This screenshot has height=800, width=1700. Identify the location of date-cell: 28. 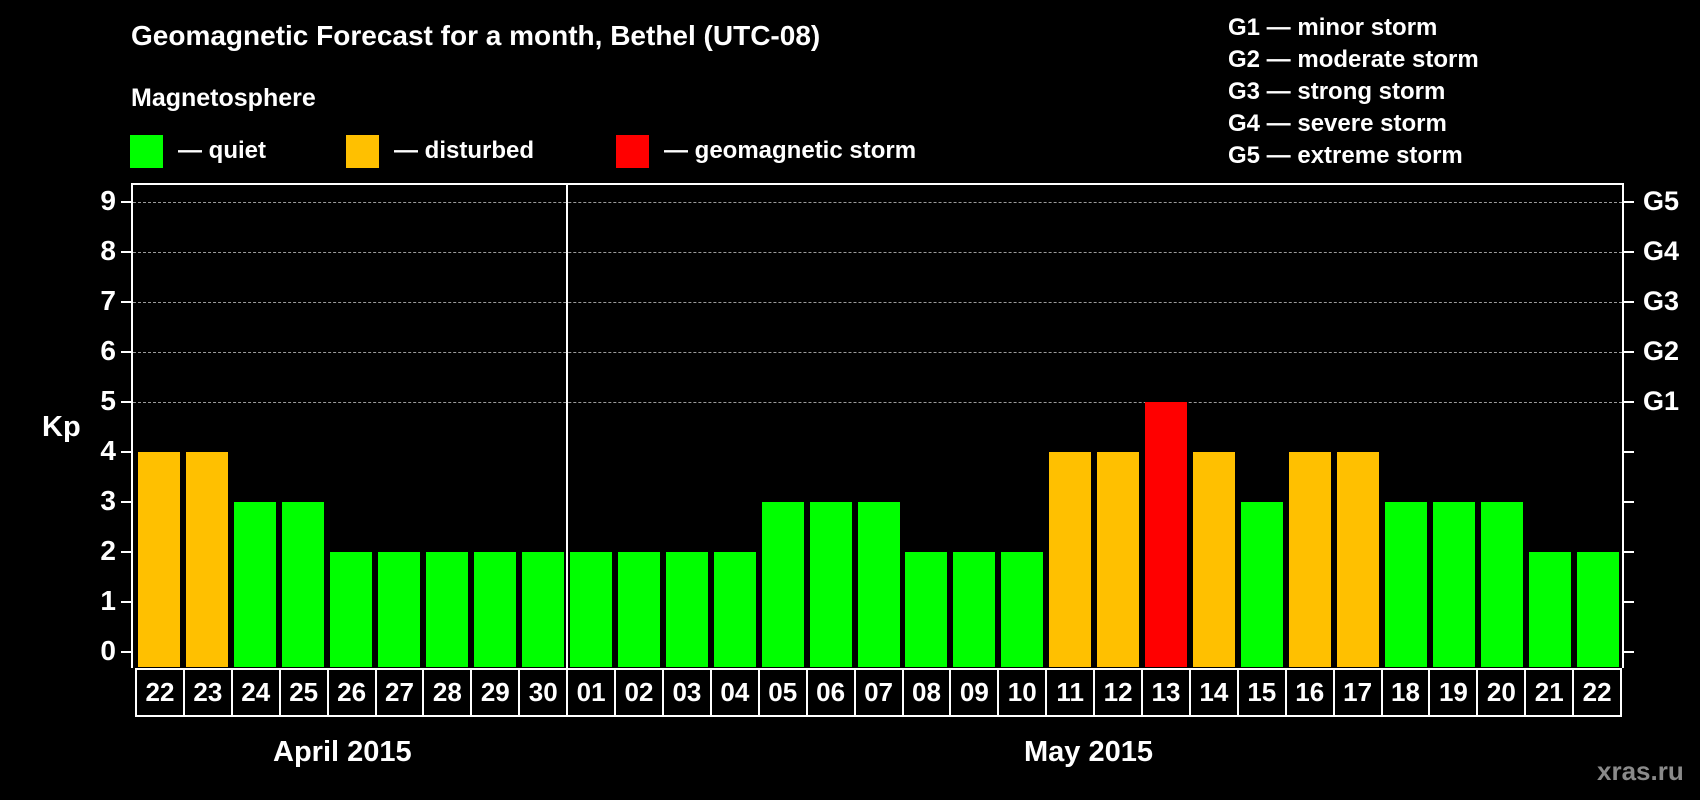
(448, 692).